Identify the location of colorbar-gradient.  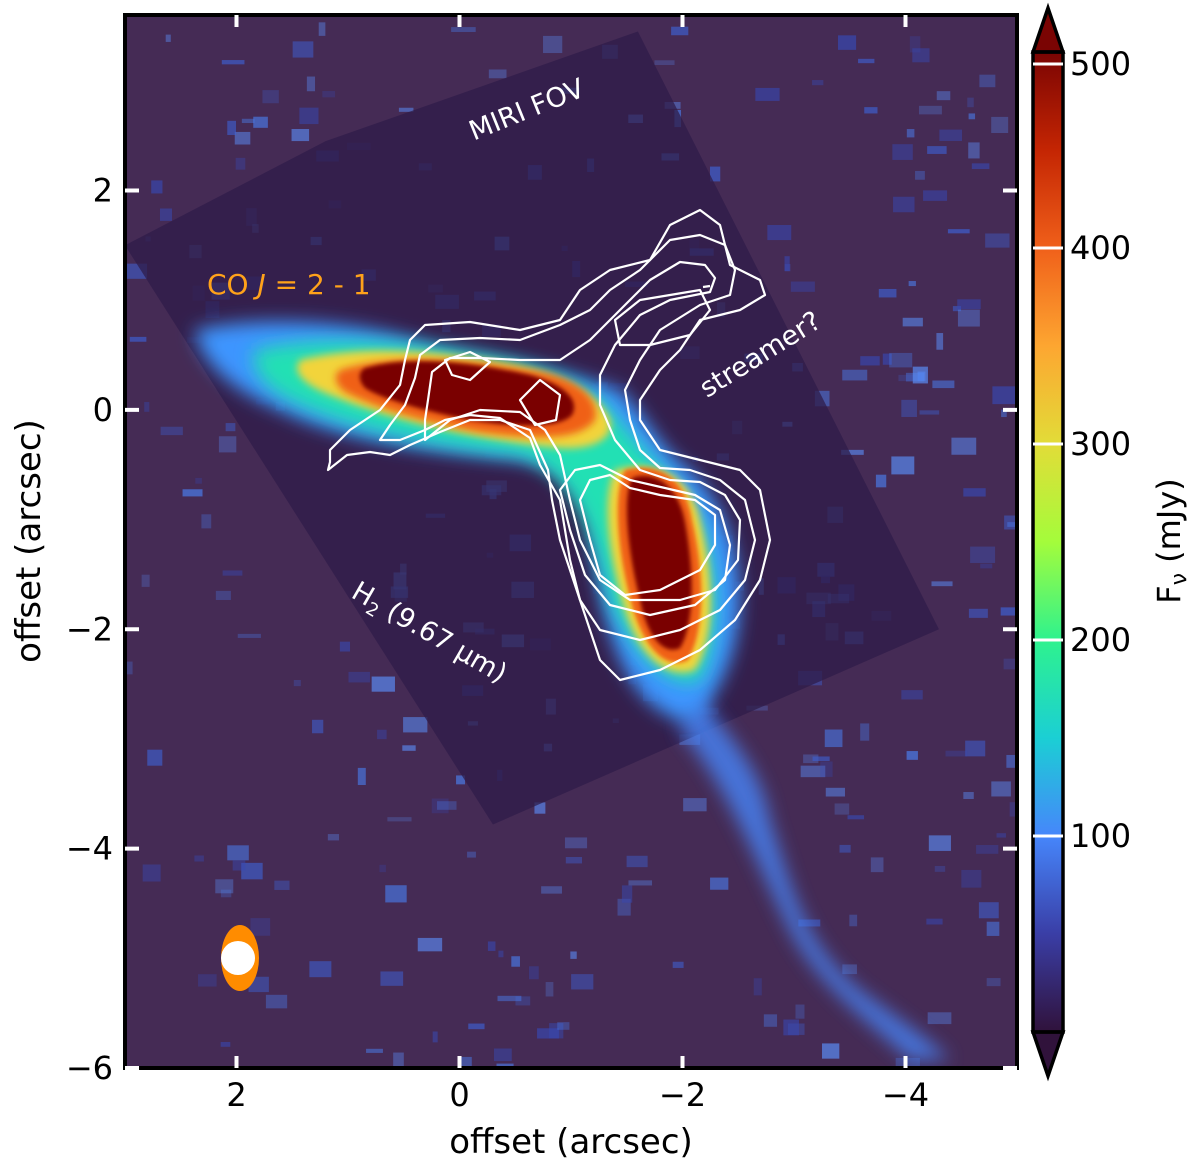
(1048, 542).